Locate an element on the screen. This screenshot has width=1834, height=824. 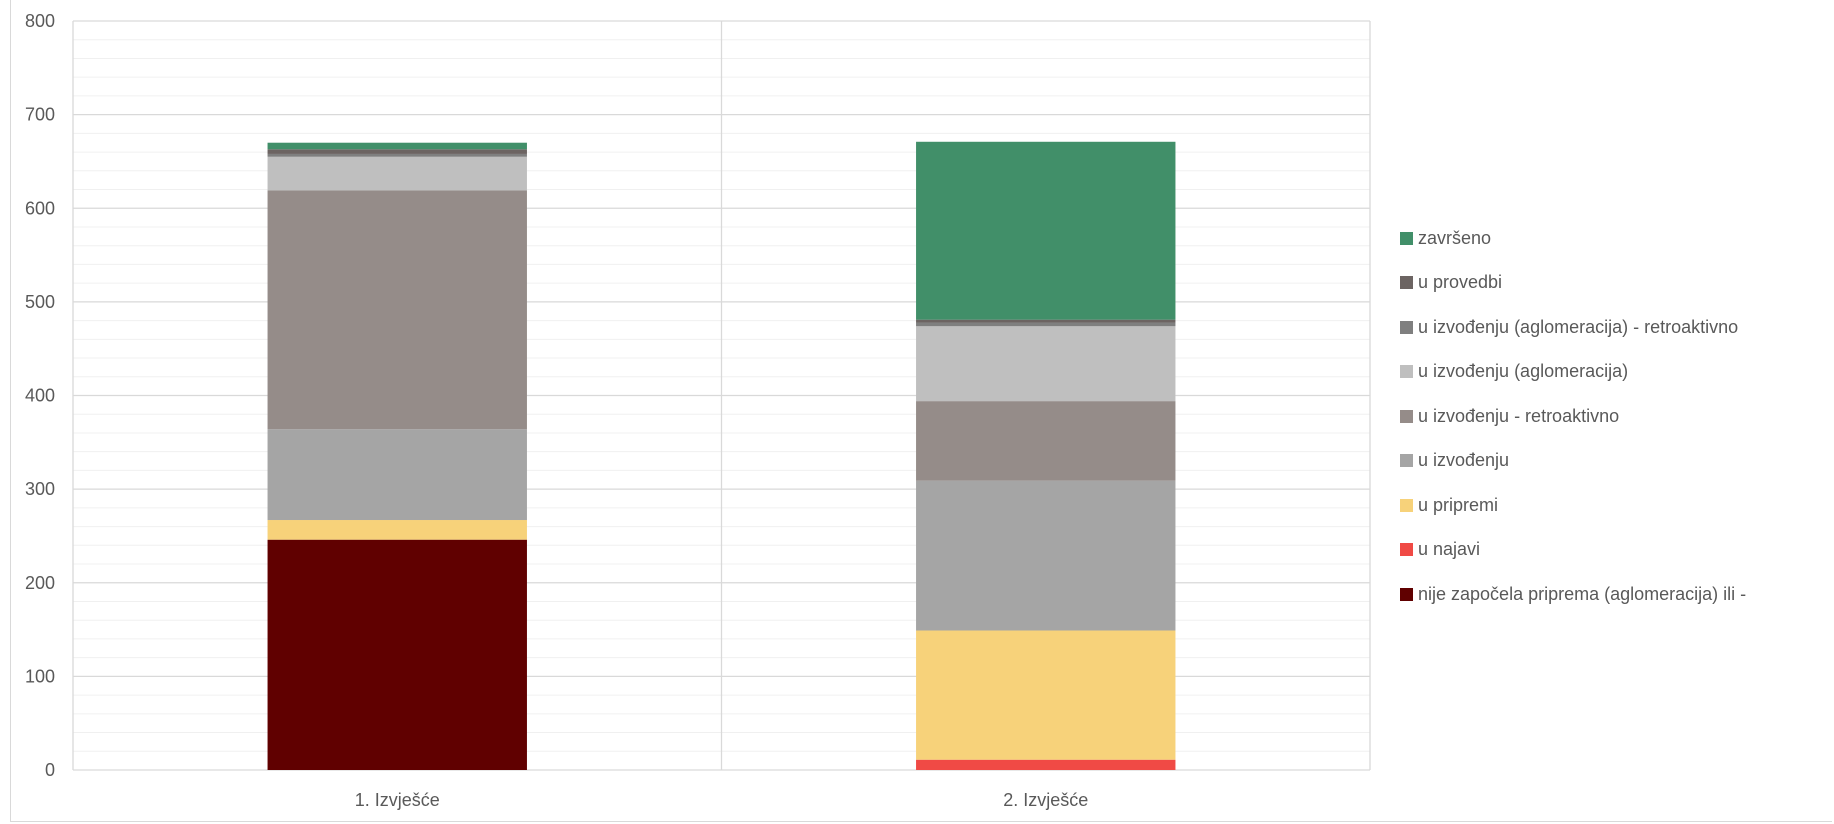
legend-item-u-izvodenju-aglomeracija: u izvođenju (aglomeracija) is located at coordinates (1573, 372).